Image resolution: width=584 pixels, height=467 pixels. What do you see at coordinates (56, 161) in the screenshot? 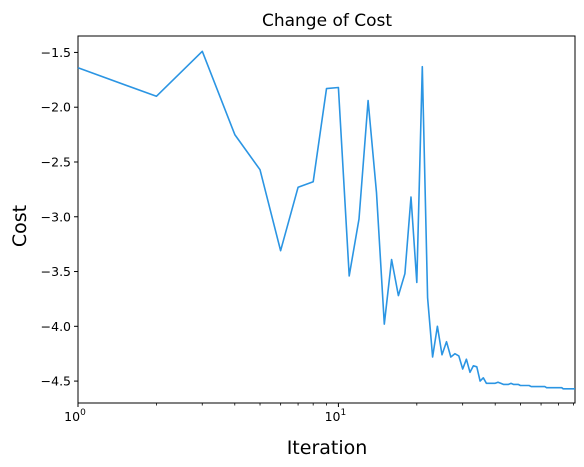
I see `y-tick-label: −2.5` at bounding box center [56, 161].